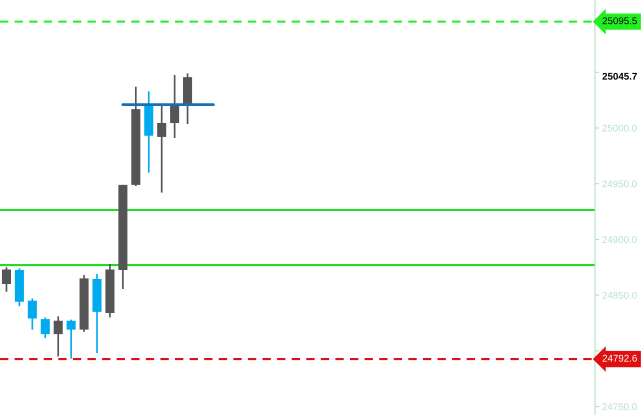 Image resolution: width=642 pixels, height=415 pixels. Describe the element at coordinates (619, 128) in the screenshot. I see `y-tick-label: 25000.0` at that location.